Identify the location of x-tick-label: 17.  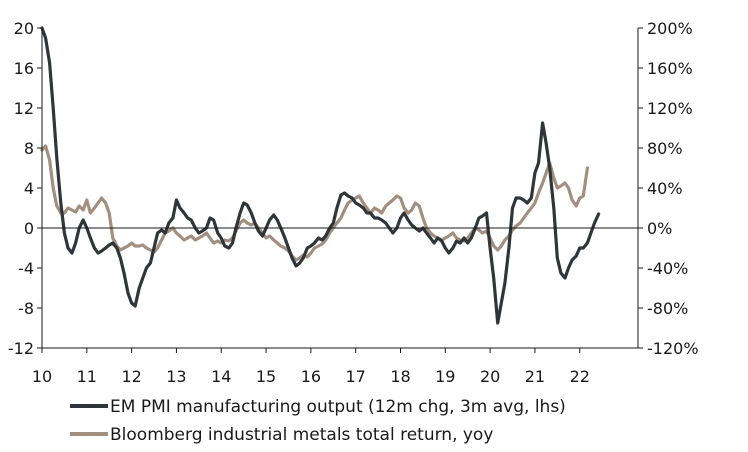
(356, 376).